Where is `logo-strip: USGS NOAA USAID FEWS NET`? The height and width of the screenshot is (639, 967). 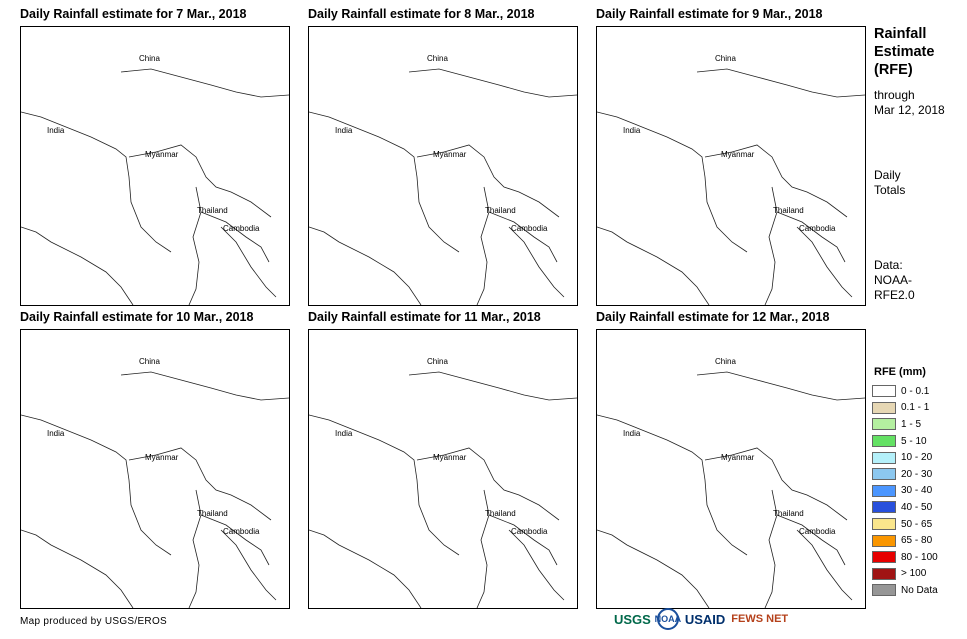
logo-strip: USGS NOAA USAID FEWS NET is located at coordinates (701, 619).